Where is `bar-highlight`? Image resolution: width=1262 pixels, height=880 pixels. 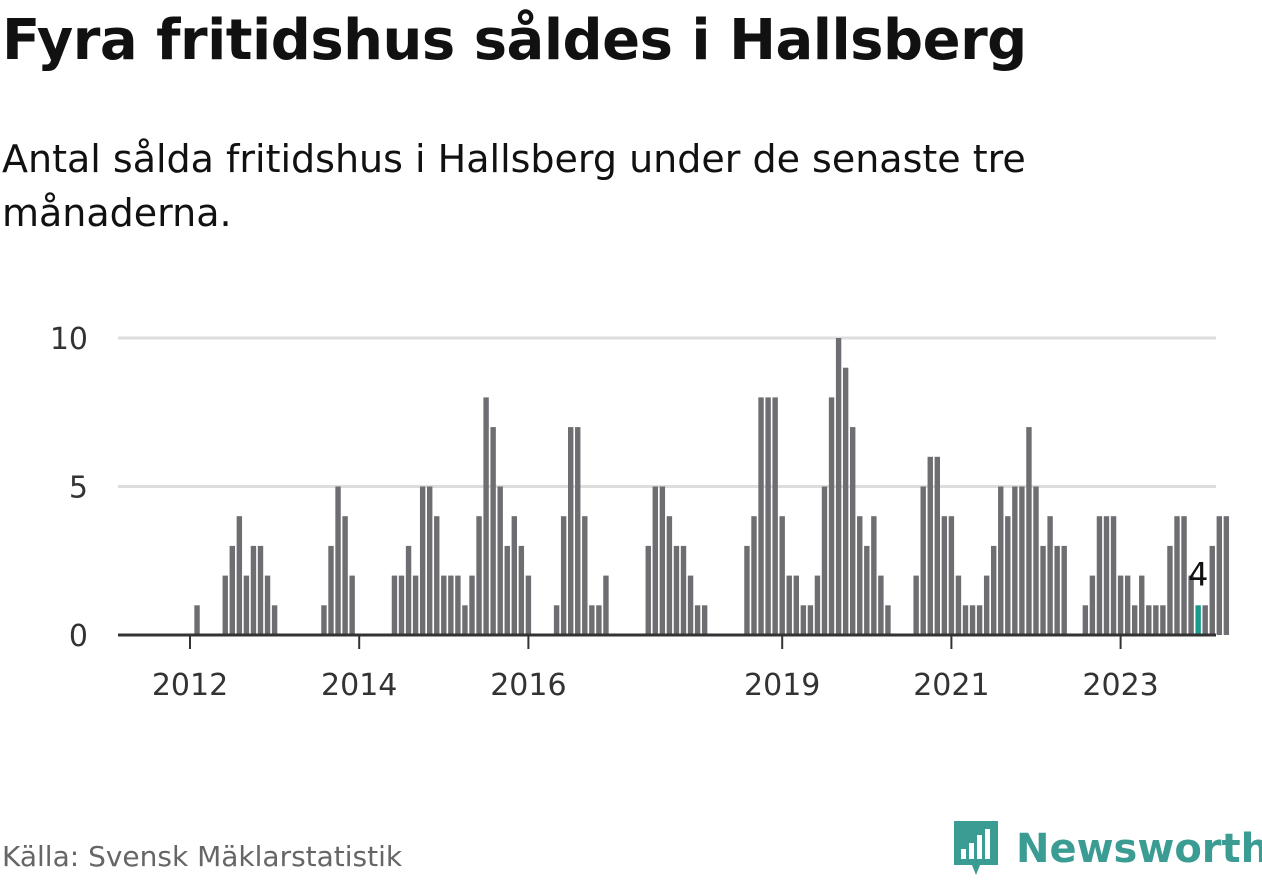 bar-highlight is located at coordinates (1198, 620).